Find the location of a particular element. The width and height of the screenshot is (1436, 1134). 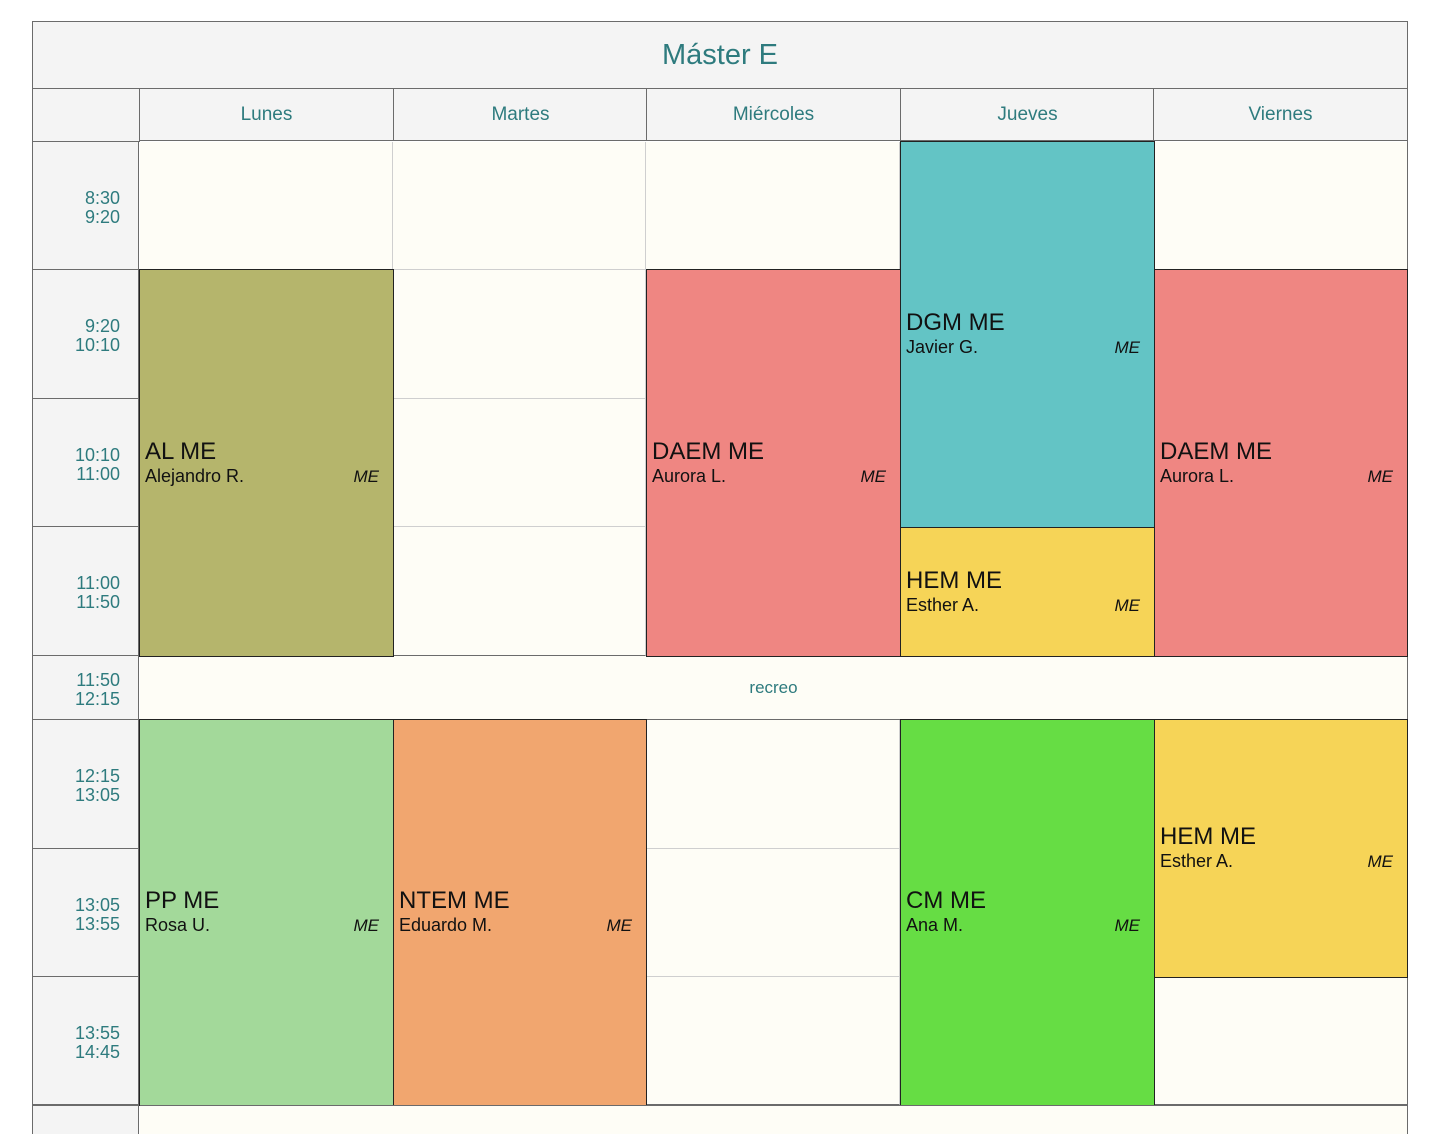

time-slot: 13:05 13:55 is located at coordinates (86, 913).